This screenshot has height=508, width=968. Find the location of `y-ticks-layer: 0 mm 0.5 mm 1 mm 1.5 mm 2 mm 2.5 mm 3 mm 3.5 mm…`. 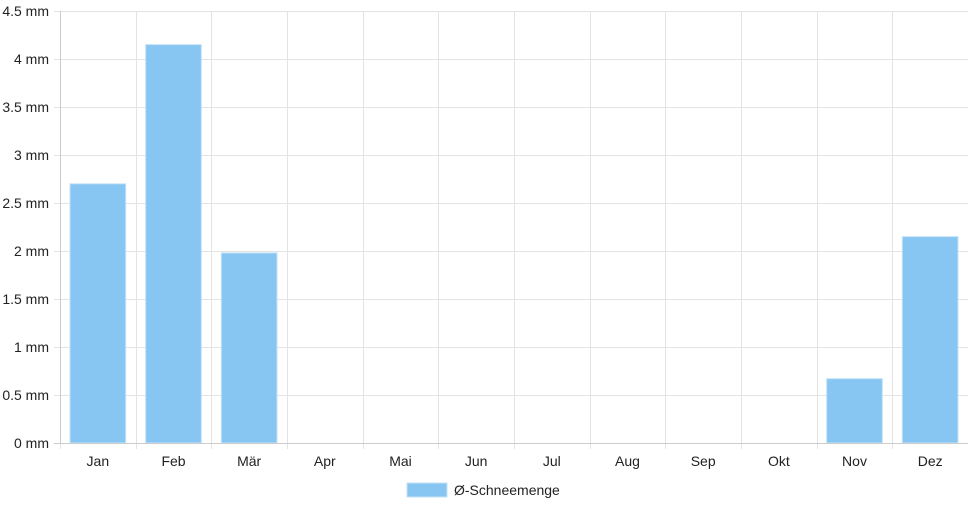

y-ticks-layer: 0 mm 0.5 mm 1 mm 1.5 mm 2 mm 2.5 mm 3 mm 3.5 mm… is located at coordinates (25, 227).